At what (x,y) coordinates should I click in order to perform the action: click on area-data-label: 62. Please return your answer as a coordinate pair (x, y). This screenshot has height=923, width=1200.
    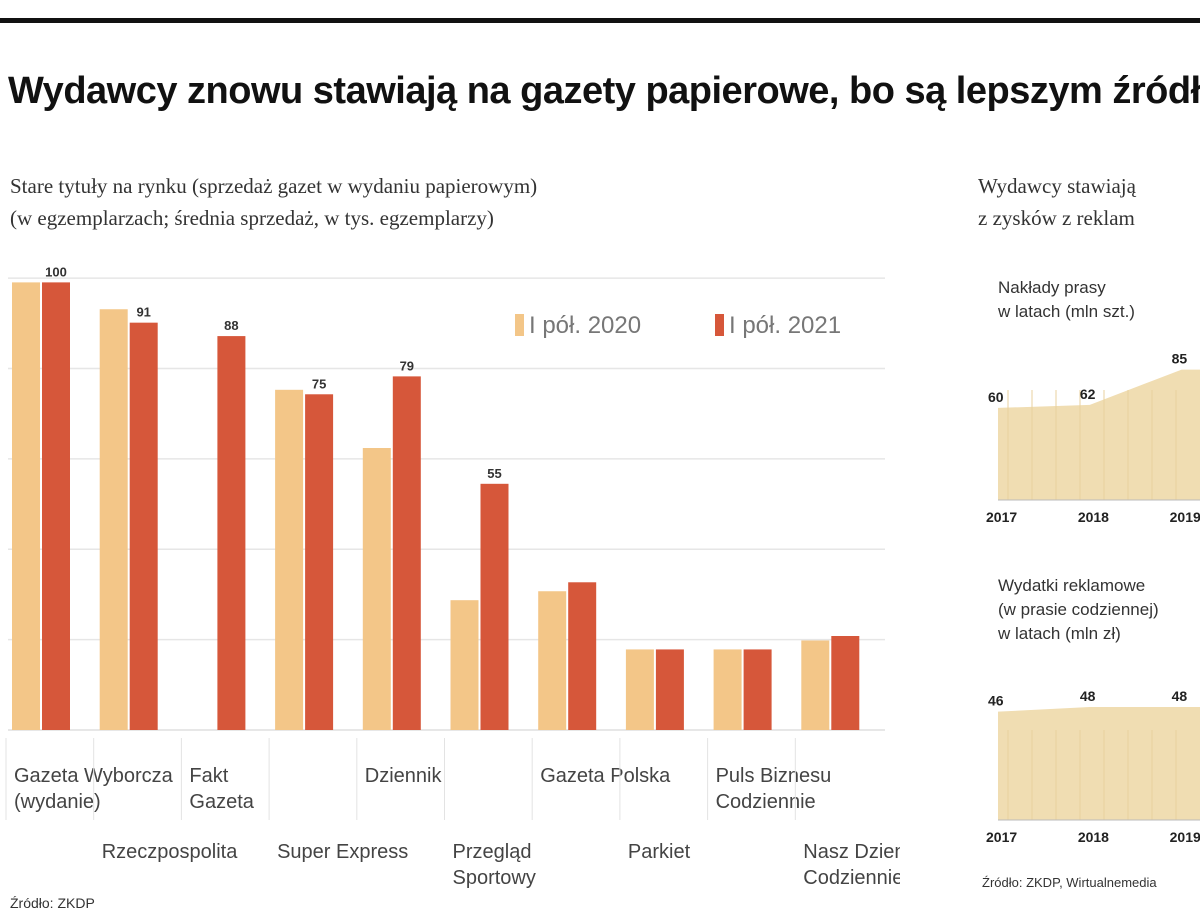
    Looking at the image, I should click on (1088, 394).